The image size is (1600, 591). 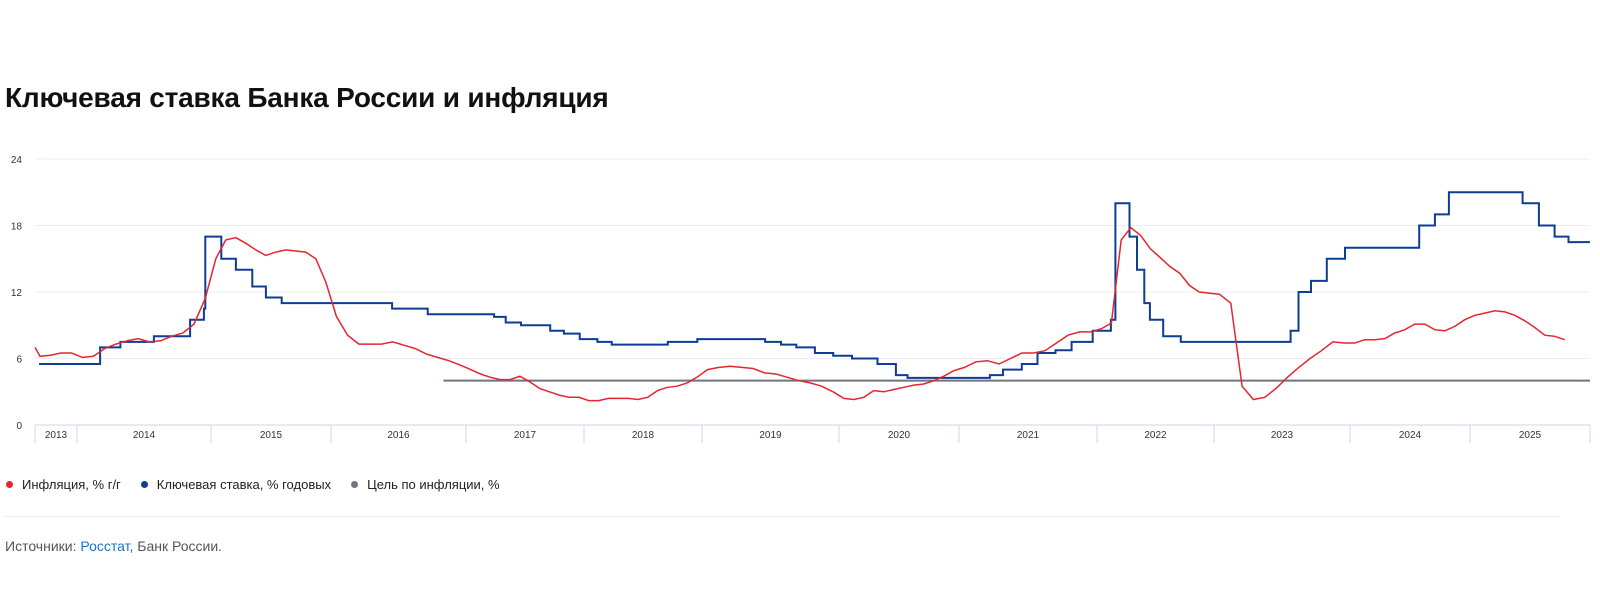 I want to click on legend-item-key-rate: Ключевая ставка, % годовых, so click(x=236, y=484).